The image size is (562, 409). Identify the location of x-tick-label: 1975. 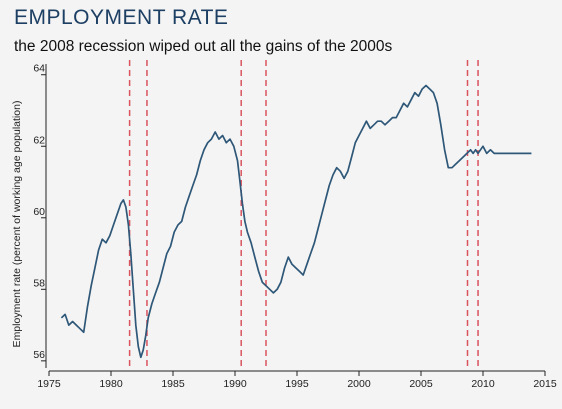
(49, 384).